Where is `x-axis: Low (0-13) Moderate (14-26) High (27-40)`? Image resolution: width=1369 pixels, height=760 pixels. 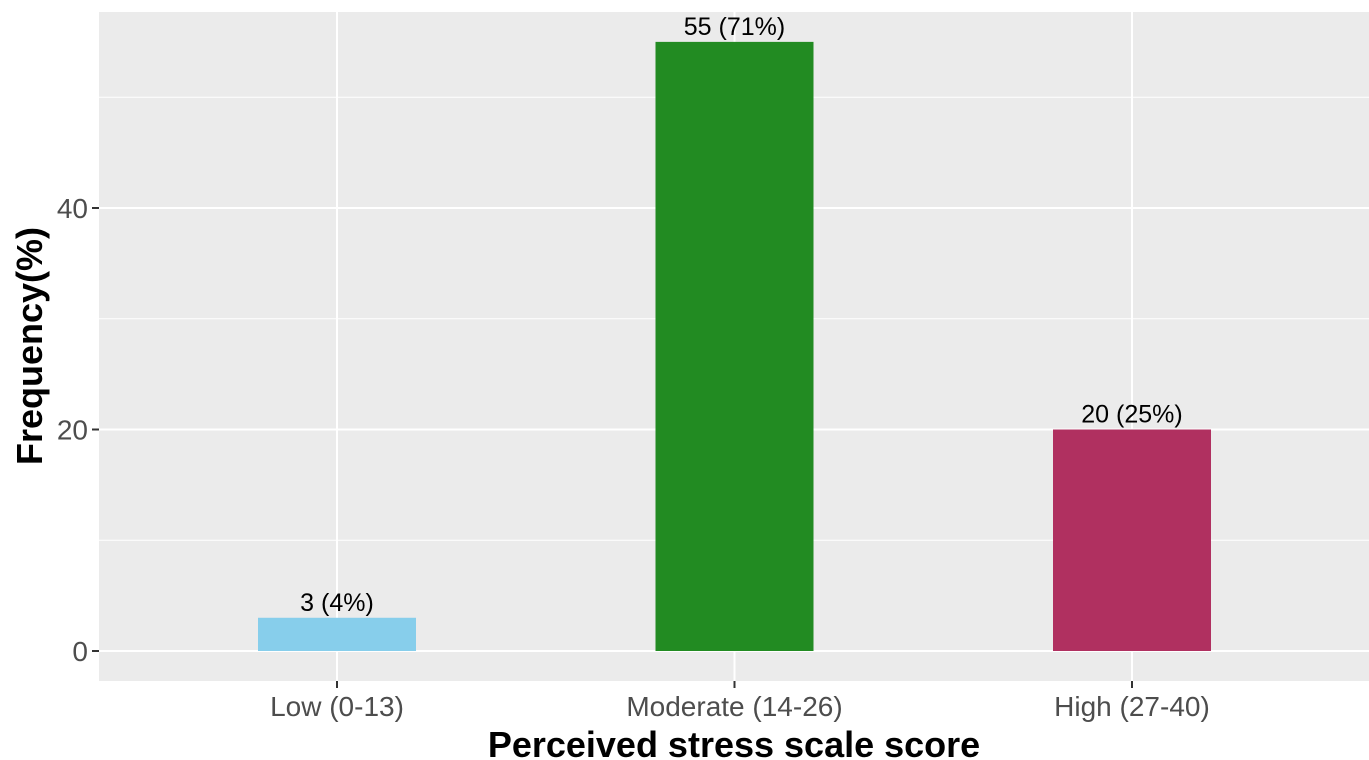 x-axis: Low (0-13) Moderate (14-26) High (27-40) is located at coordinates (740, 701).